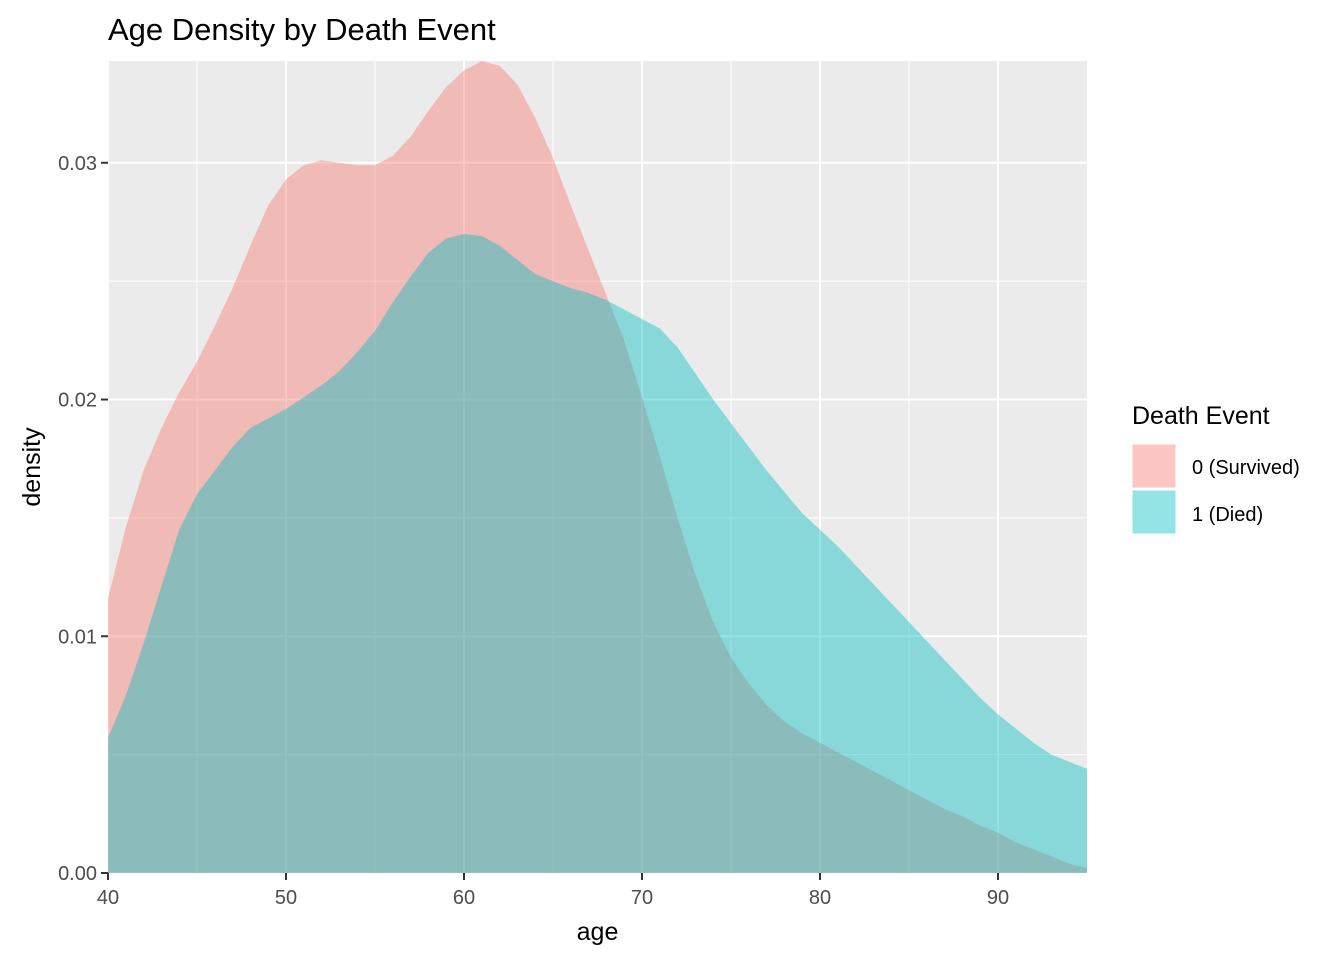 This screenshot has height=960, width=1344. I want to click on legend-label-survived: 0 (Survived), so click(1246, 468).